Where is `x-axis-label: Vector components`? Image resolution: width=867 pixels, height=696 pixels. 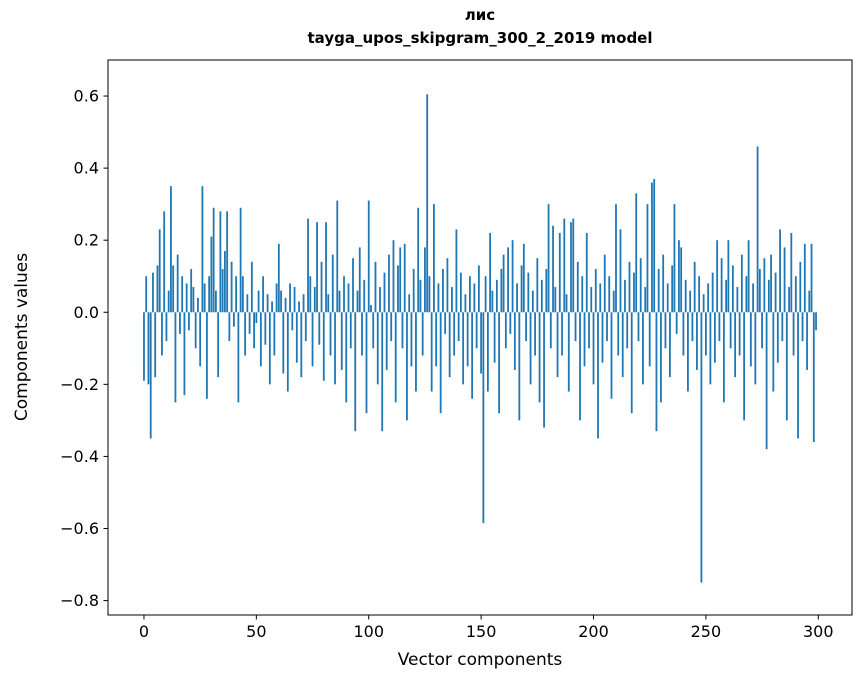 x-axis-label: Vector components is located at coordinates (480, 660).